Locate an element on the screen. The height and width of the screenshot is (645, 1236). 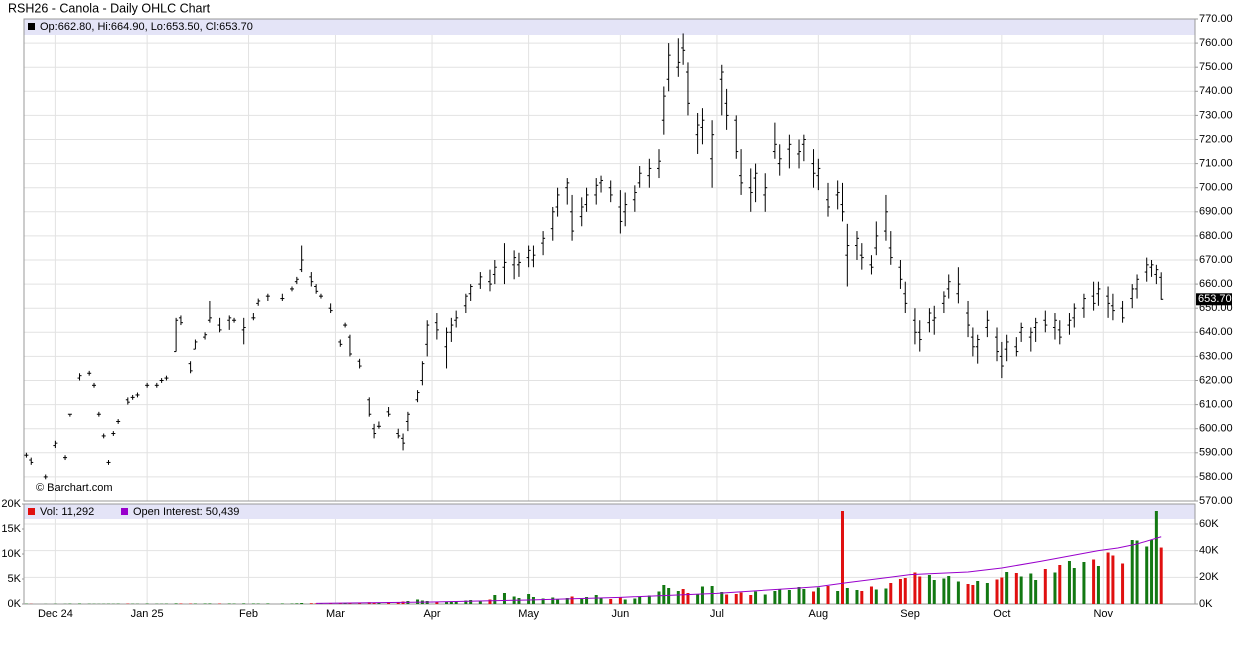
volume-tick-label: 0K is located at coordinates (15, 604).